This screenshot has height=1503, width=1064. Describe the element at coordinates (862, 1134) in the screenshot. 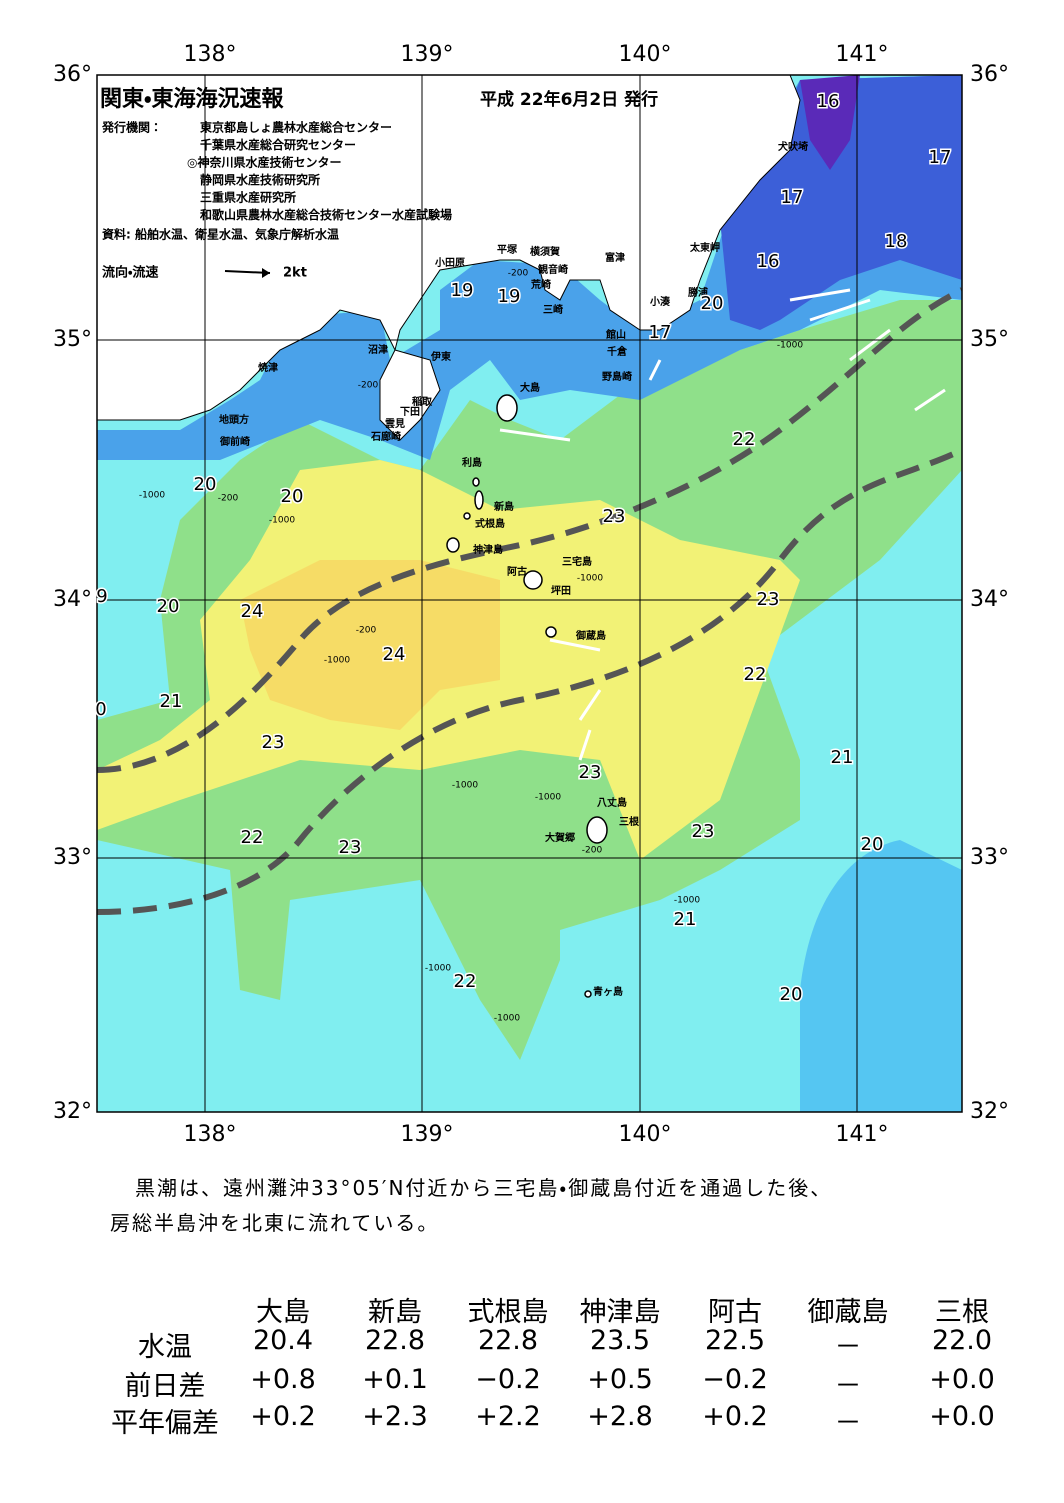

I see `longitude-label: 141°` at that location.